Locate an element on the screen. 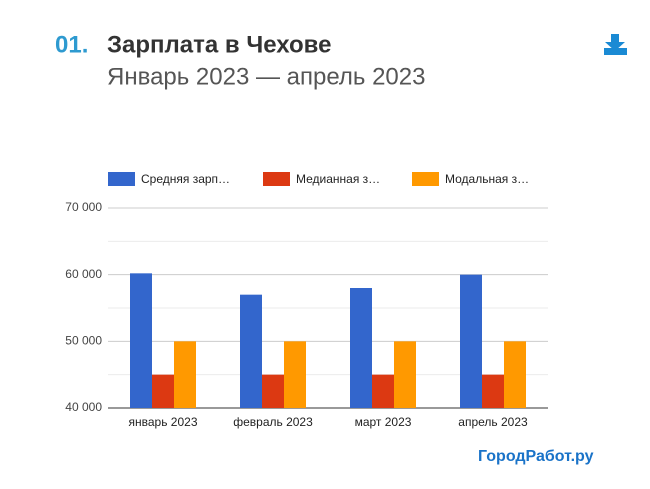 The height and width of the screenshot is (489, 650). x-tick-label: апрель 2023 is located at coordinates (493, 422).